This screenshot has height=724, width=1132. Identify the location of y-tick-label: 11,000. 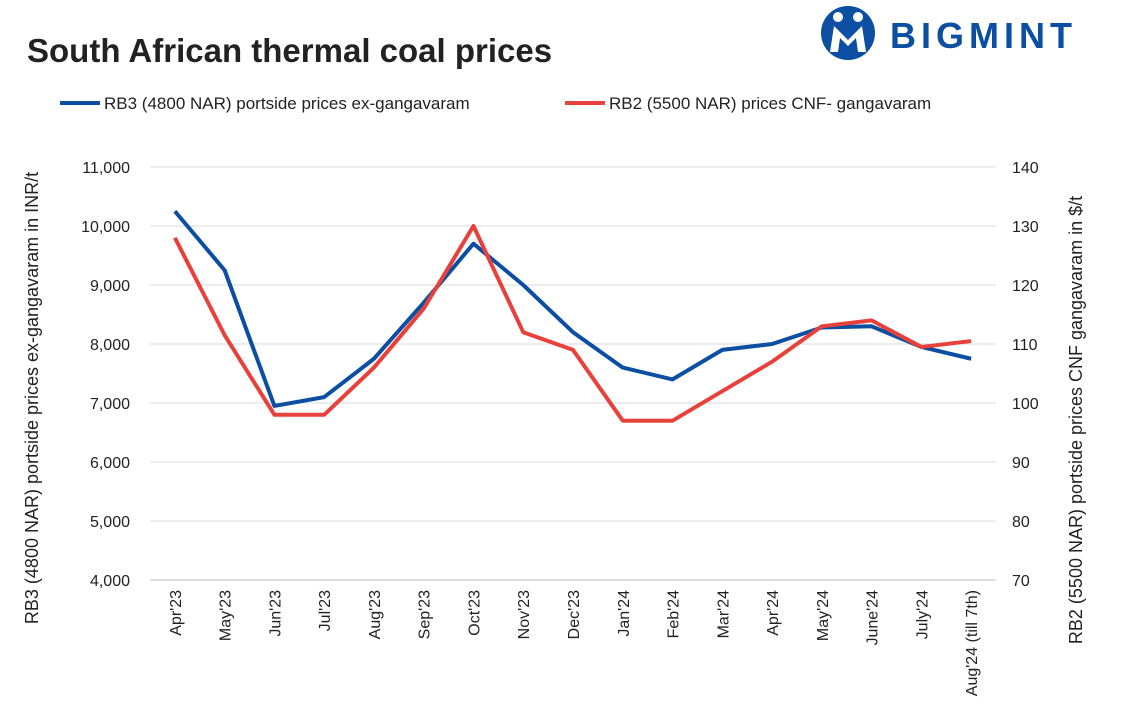
(106, 168).